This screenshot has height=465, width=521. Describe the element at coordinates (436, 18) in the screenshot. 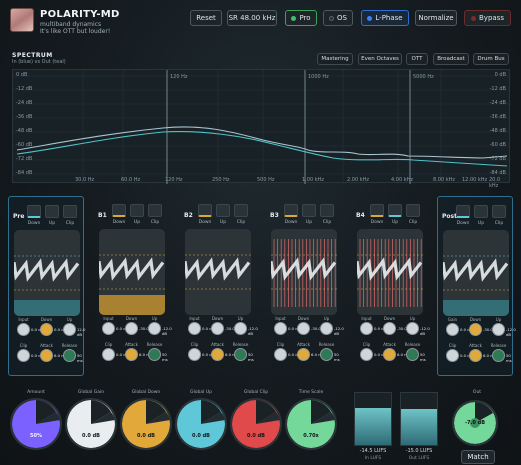

I see `normalize-button: Normalize` at that location.